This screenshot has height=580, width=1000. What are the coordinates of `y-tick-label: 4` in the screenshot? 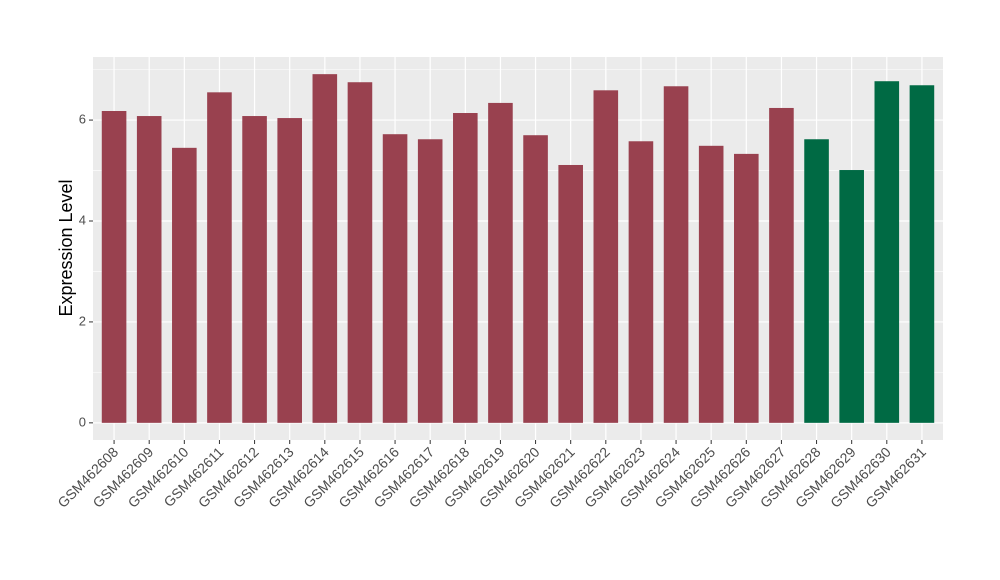 It's located at (82, 219).